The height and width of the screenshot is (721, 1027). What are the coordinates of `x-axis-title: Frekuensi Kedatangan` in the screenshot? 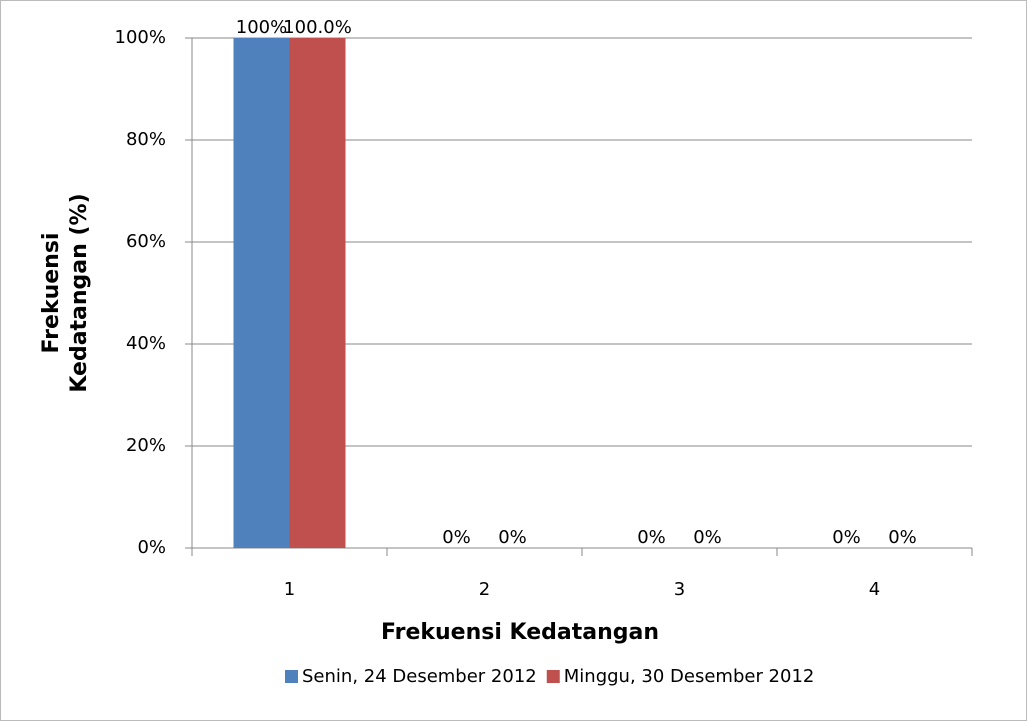 It's located at (520, 632).